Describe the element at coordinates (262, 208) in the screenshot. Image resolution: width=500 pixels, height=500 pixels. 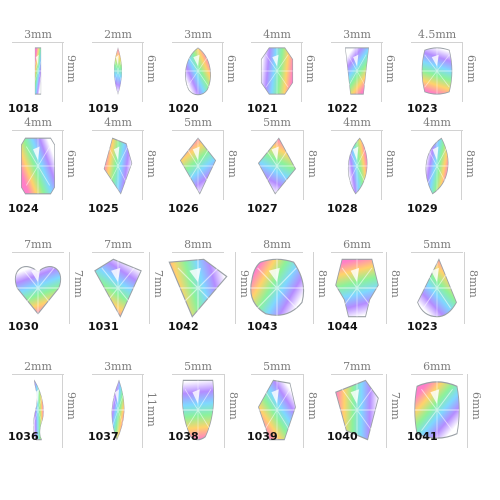
I see `product-code: 1027` at that location.